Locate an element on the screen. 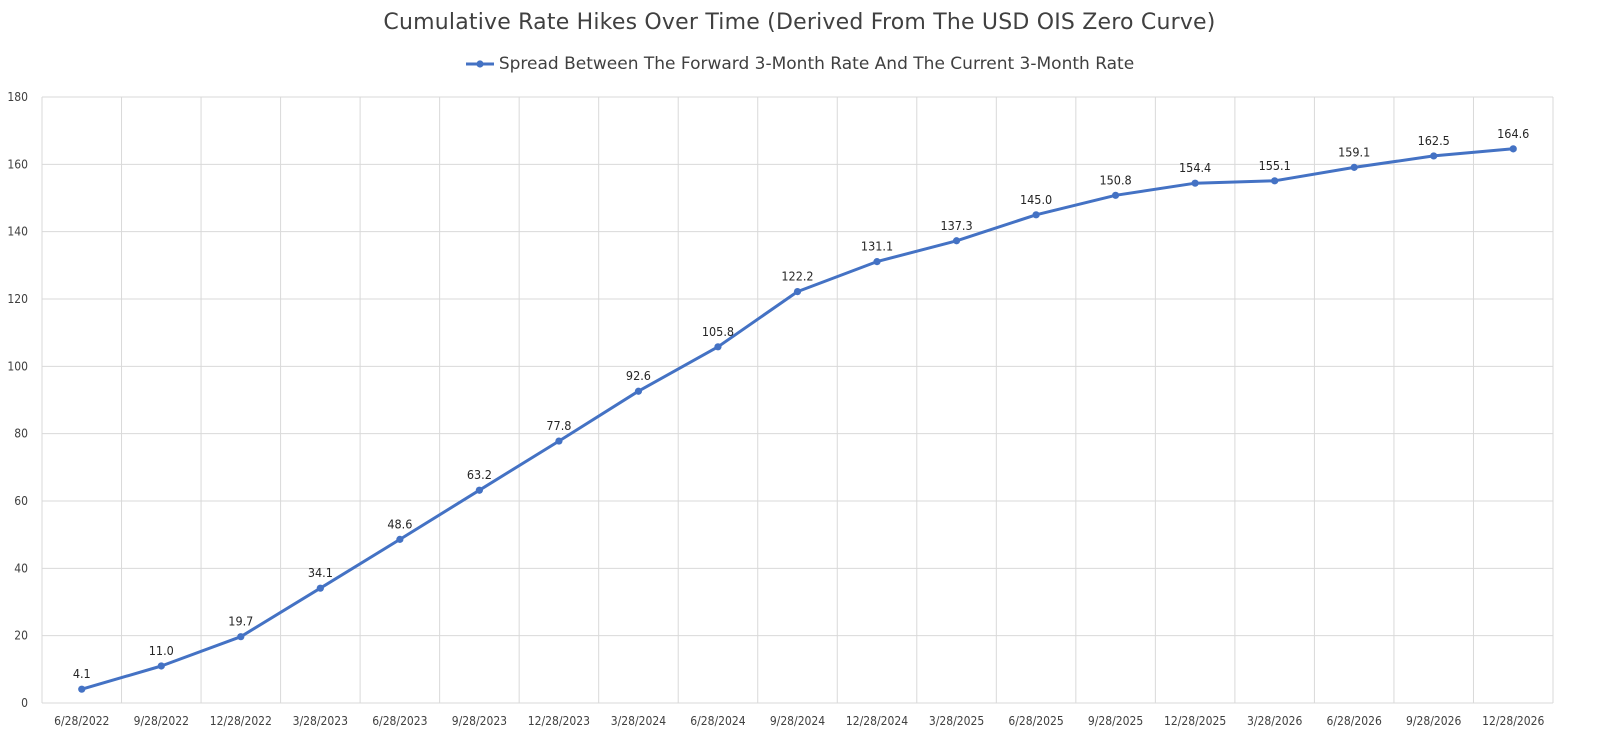 Image resolution: width=1599 pixels, height=753 pixels. y-tick-label: 80 is located at coordinates (21, 434).